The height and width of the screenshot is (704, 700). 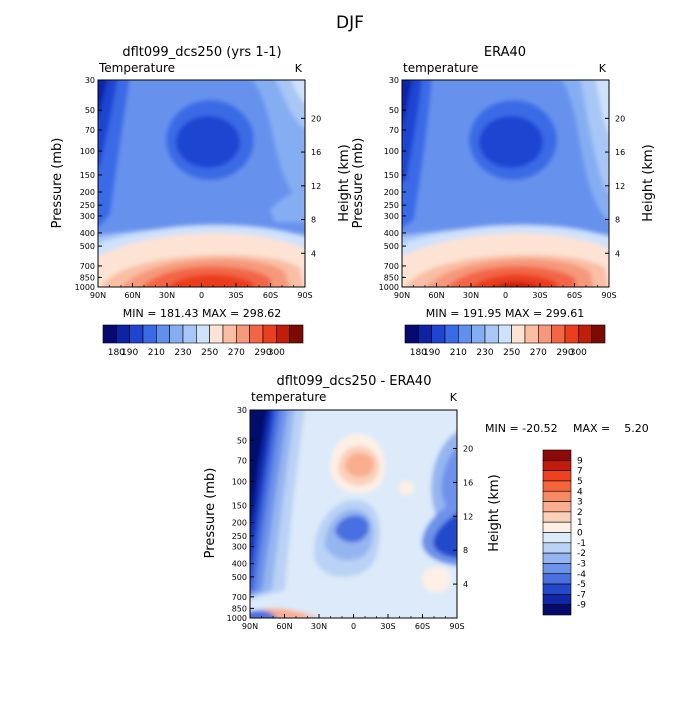 What do you see at coordinates (57, 183) in the screenshot?
I see `panel-model-ylabel: Pressure (mb)` at bounding box center [57, 183].